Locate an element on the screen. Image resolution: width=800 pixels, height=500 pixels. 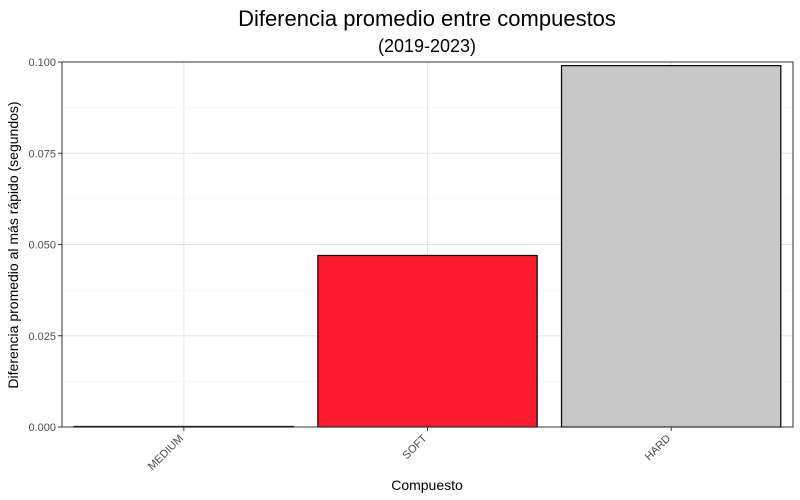
x-axis: MEDIUM SOFT HARD is located at coordinates (409, 450).